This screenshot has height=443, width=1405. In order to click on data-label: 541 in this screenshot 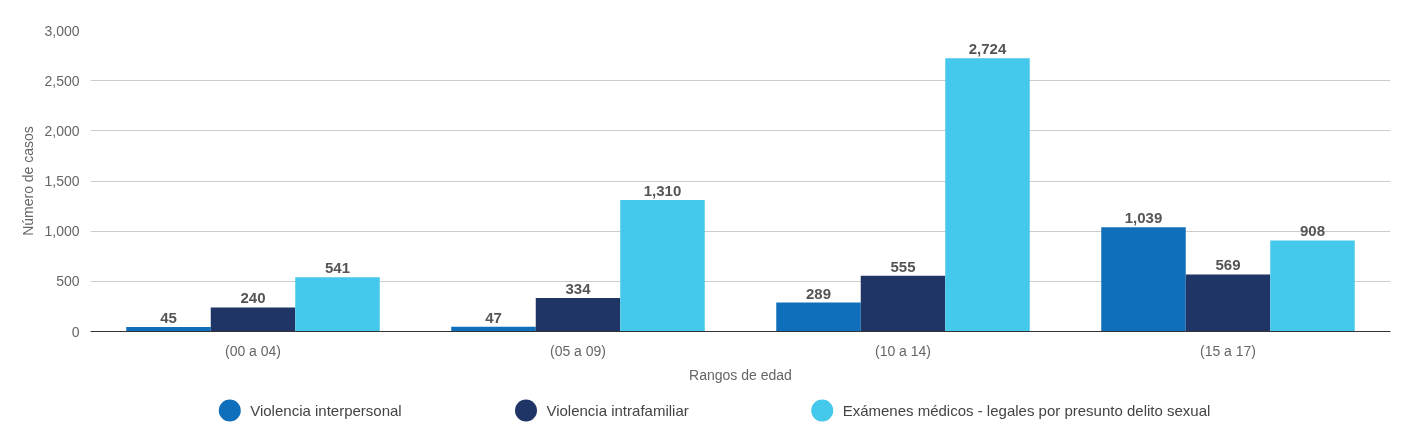, I will do `click(337, 268)`.